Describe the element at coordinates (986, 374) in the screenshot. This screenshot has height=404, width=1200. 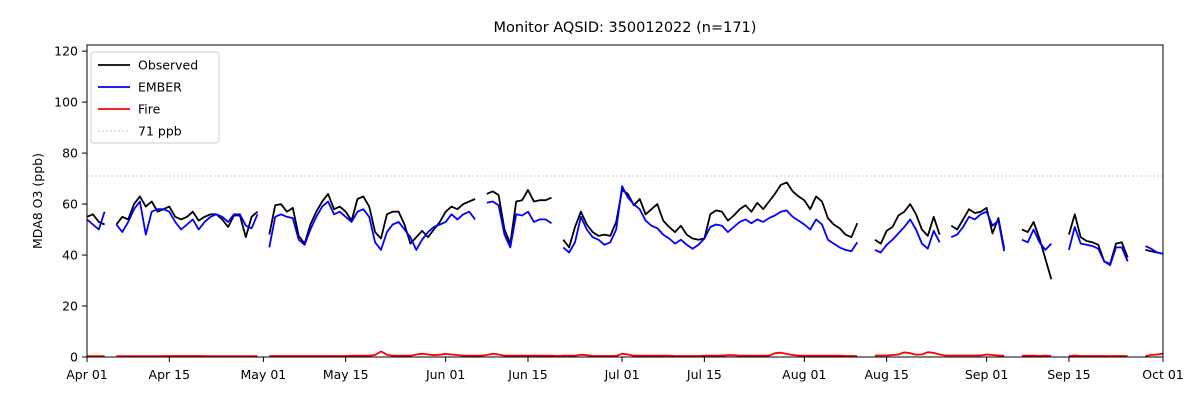
I see `x-tick-label: Sep 01` at that location.